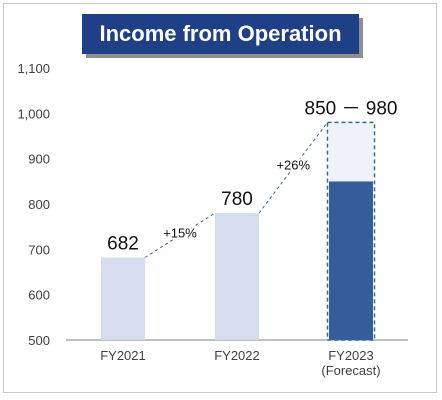  Describe the element at coordinates (237, 199) in the screenshot. I see `data-label: 780` at that location.